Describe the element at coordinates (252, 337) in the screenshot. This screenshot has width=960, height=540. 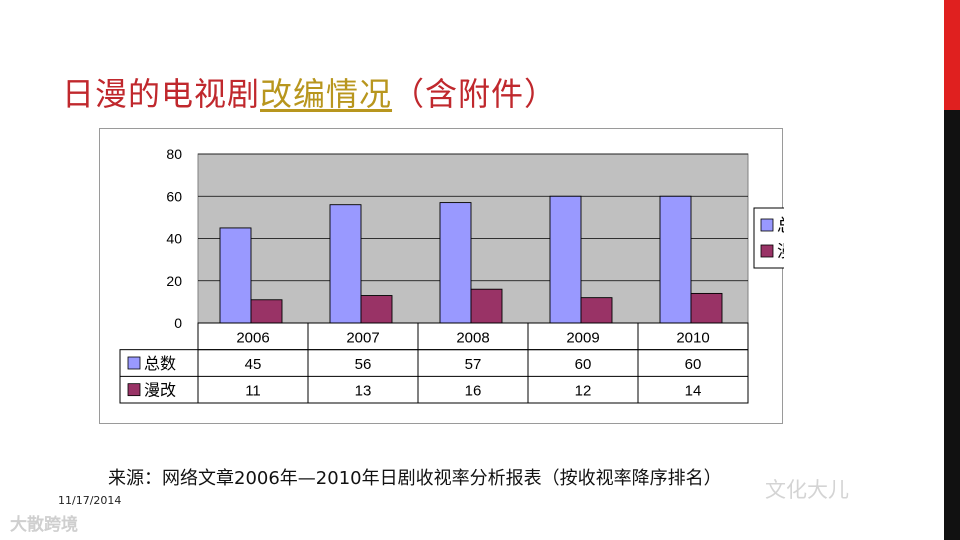
I see `category-label: 2006` at that location.